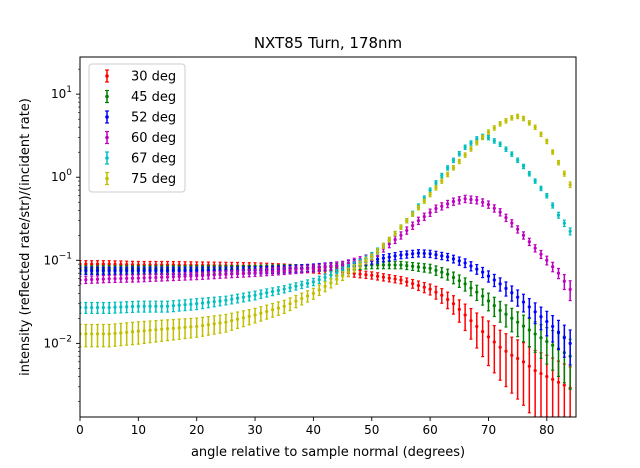  I want to click on y-axis: 10−2 10−1 100 101, so click(61, 235).